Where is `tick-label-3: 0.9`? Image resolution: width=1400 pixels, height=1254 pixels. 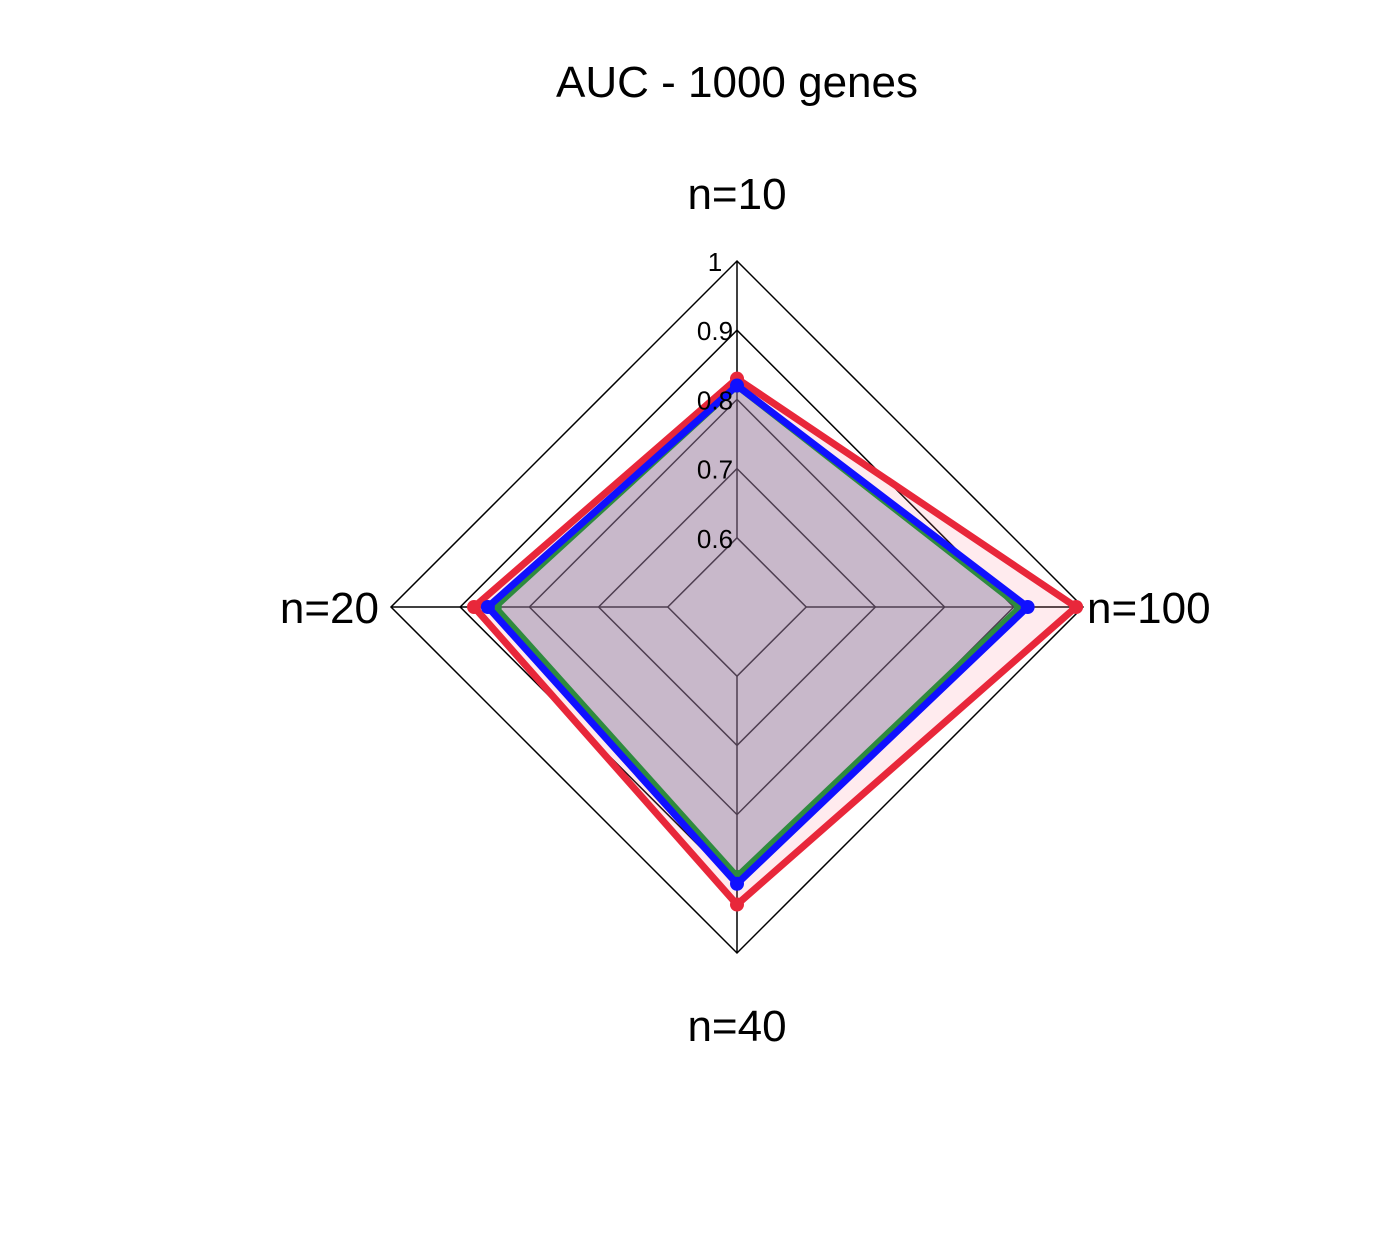 tick-label-3: 0.9 is located at coordinates (715, 331).